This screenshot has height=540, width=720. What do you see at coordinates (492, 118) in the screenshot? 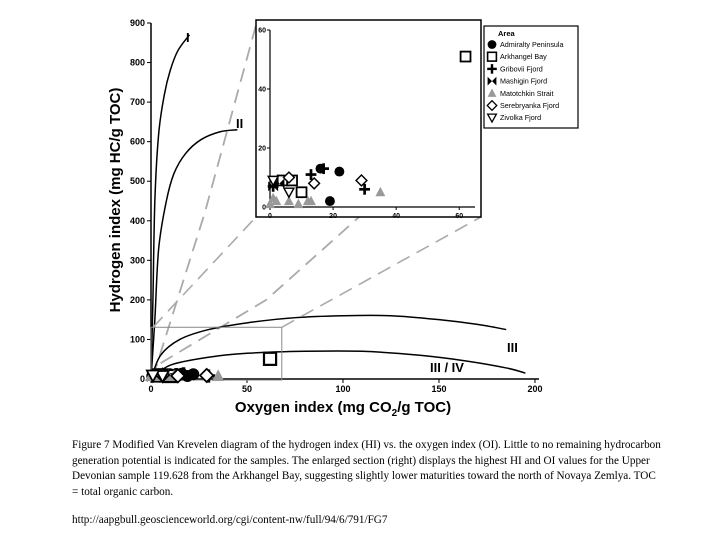
I see `legend-marker-zivolka-fjord` at bounding box center [492, 118].